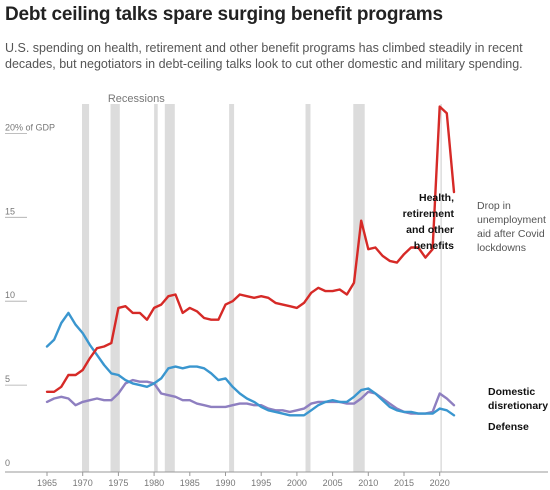 The image size is (550, 490). Describe the element at coordinates (225, 483) in the screenshot. I see `x-tick-label: 1990` at that location.